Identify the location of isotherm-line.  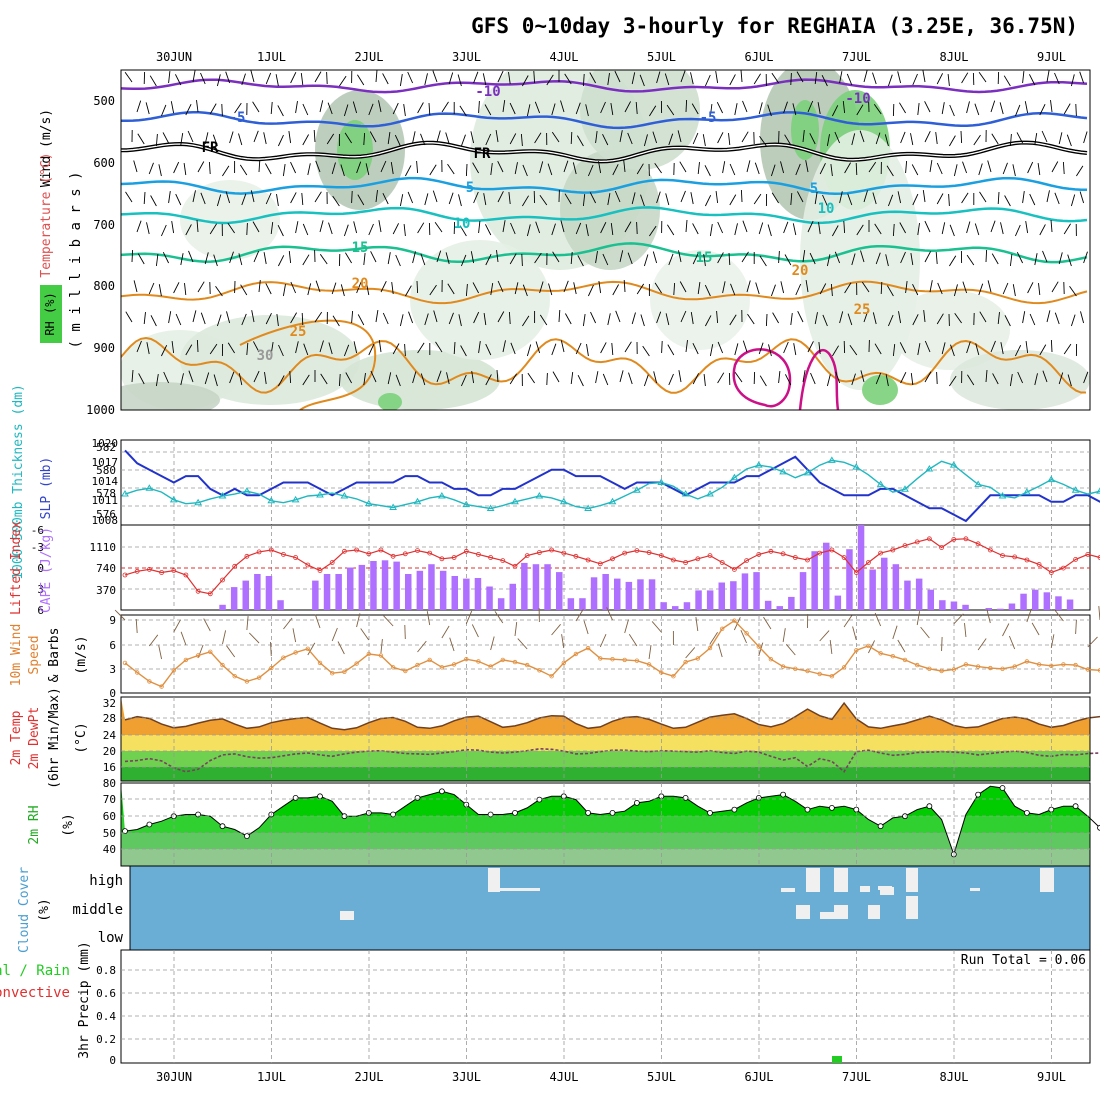
(604, 253).